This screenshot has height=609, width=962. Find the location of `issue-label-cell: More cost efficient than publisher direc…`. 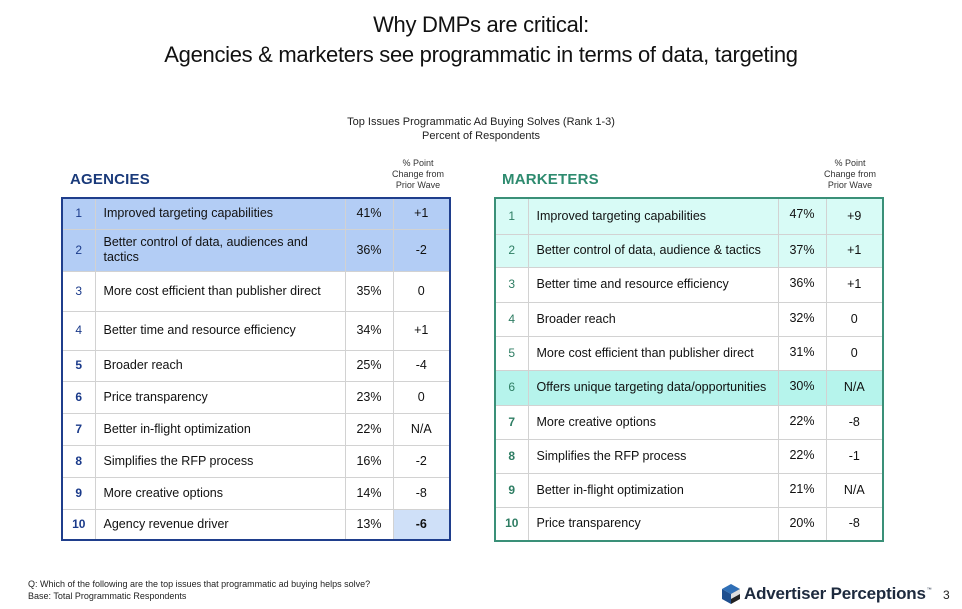

issue-label-cell: More cost efficient than publisher direc… is located at coordinates (220, 291).